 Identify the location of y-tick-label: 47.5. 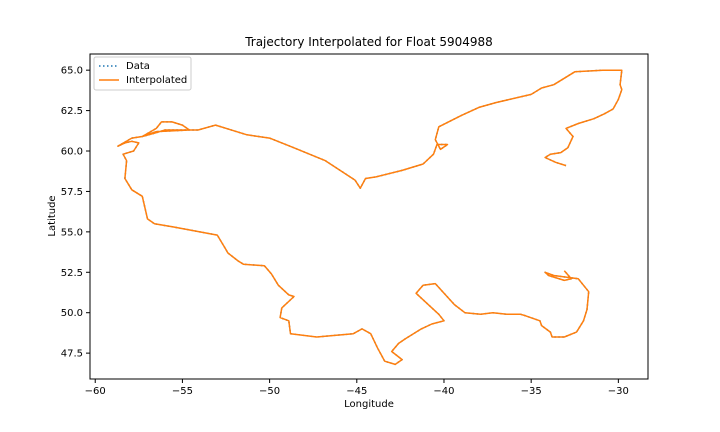
(72, 354).